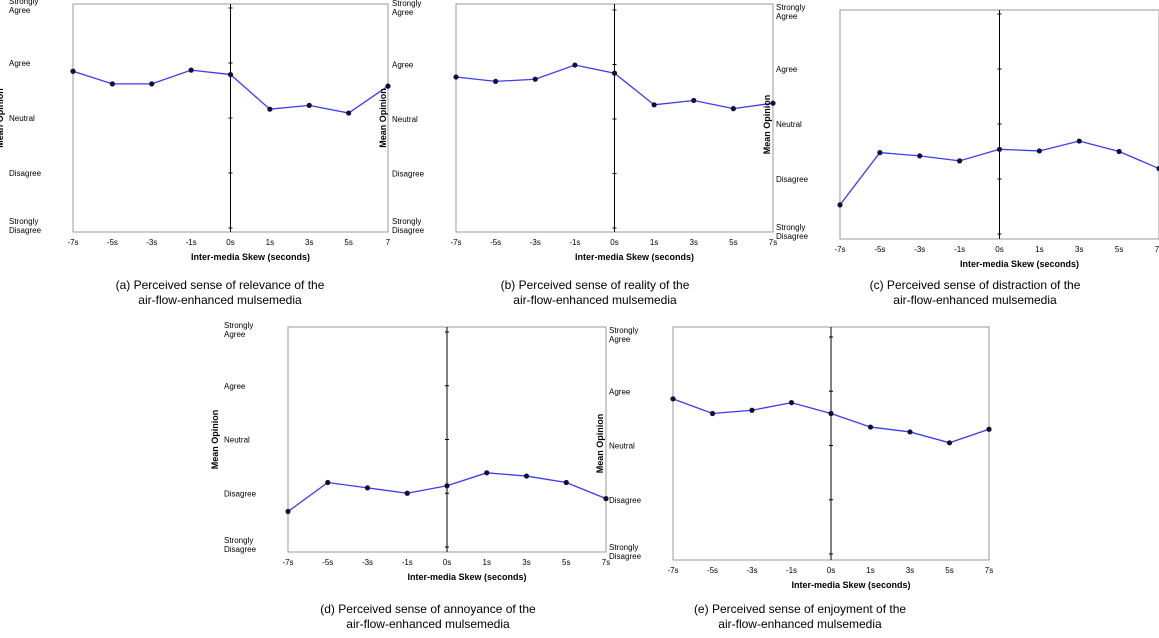 This screenshot has width=1159, height=638. What do you see at coordinates (220, 285) in the screenshot?
I see `caption-a-line1: (a) Perceived sense of relevance of the` at bounding box center [220, 285].